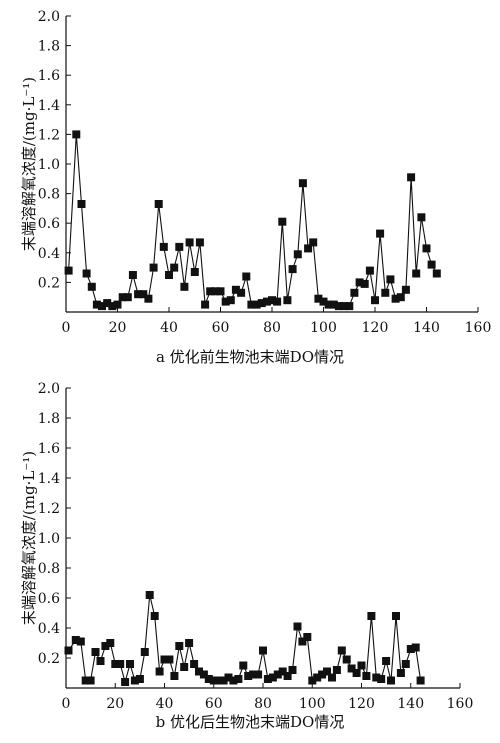  Describe the element at coordinates (49, 599) in the screenshot. I see `y-tick-label: 0.6` at that location.